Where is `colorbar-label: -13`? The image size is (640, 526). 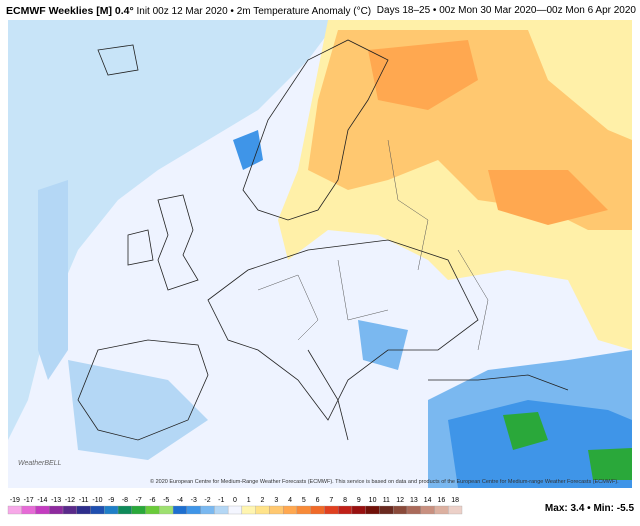 colorbar-label: -13 is located at coordinates (56, 500).